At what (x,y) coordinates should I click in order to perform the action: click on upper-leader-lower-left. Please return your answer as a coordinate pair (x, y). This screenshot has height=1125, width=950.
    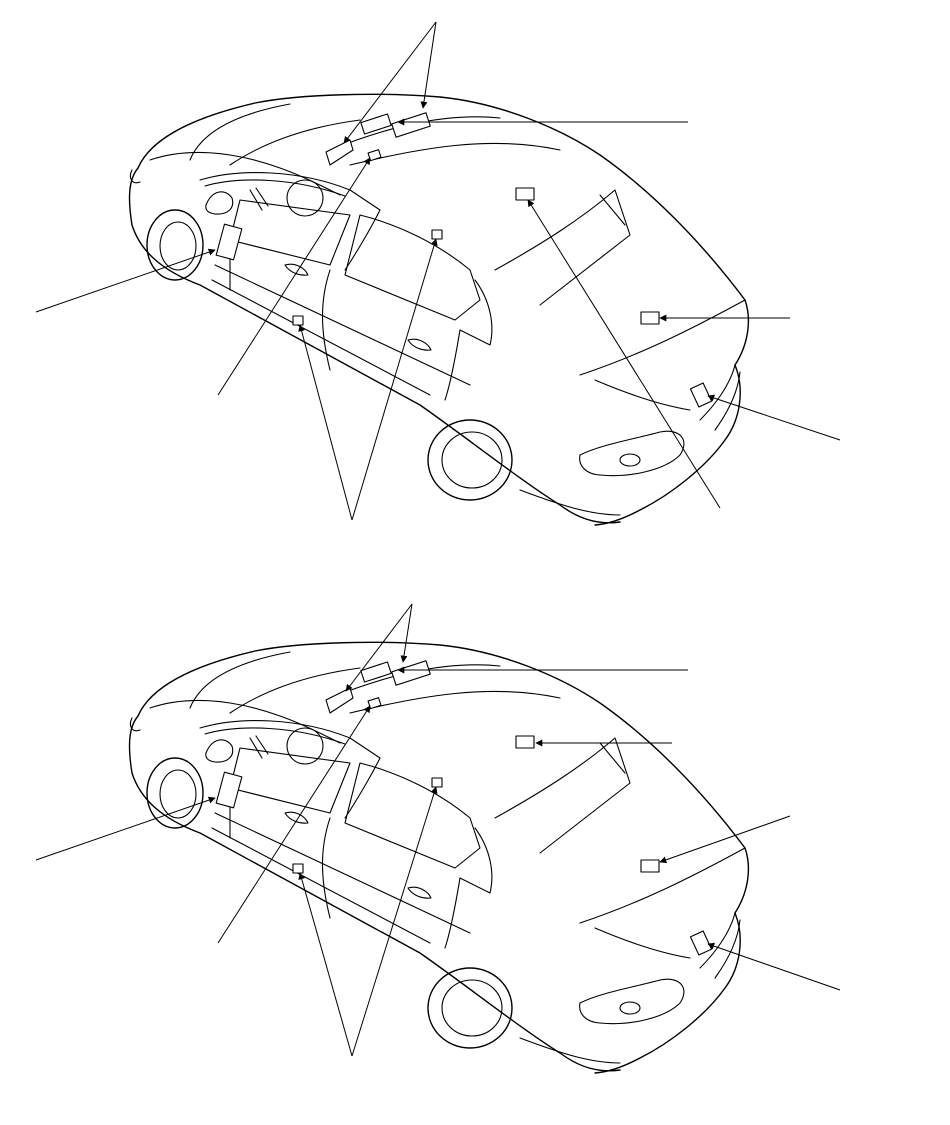
    Looking at the image, I should click on (294, 276).